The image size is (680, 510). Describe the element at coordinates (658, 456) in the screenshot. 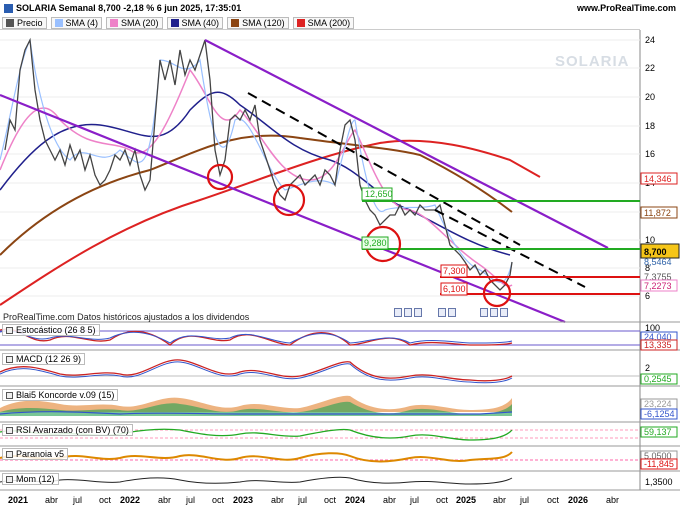

I see `paranoia-value1: 5,0500` at that location.